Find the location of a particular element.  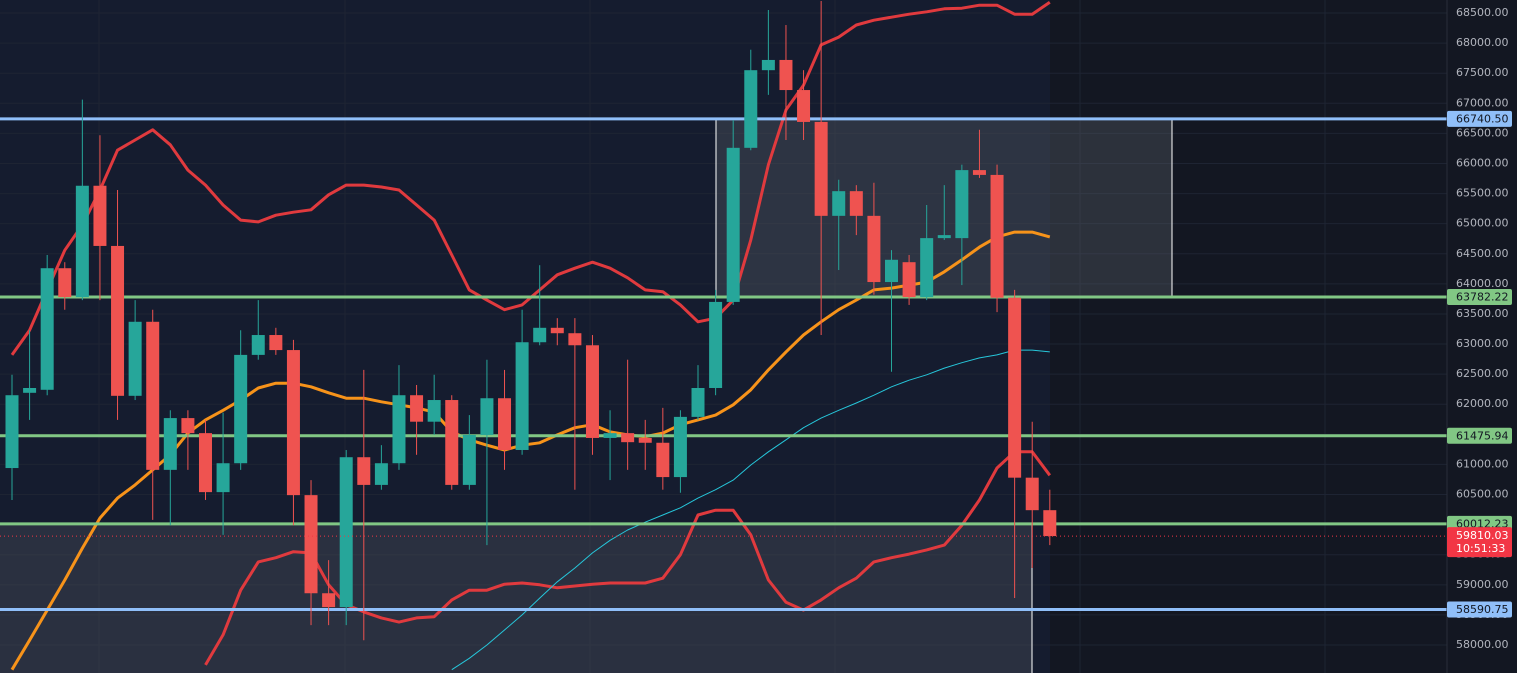

level-label: 63782.22 is located at coordinates (1482, 296).